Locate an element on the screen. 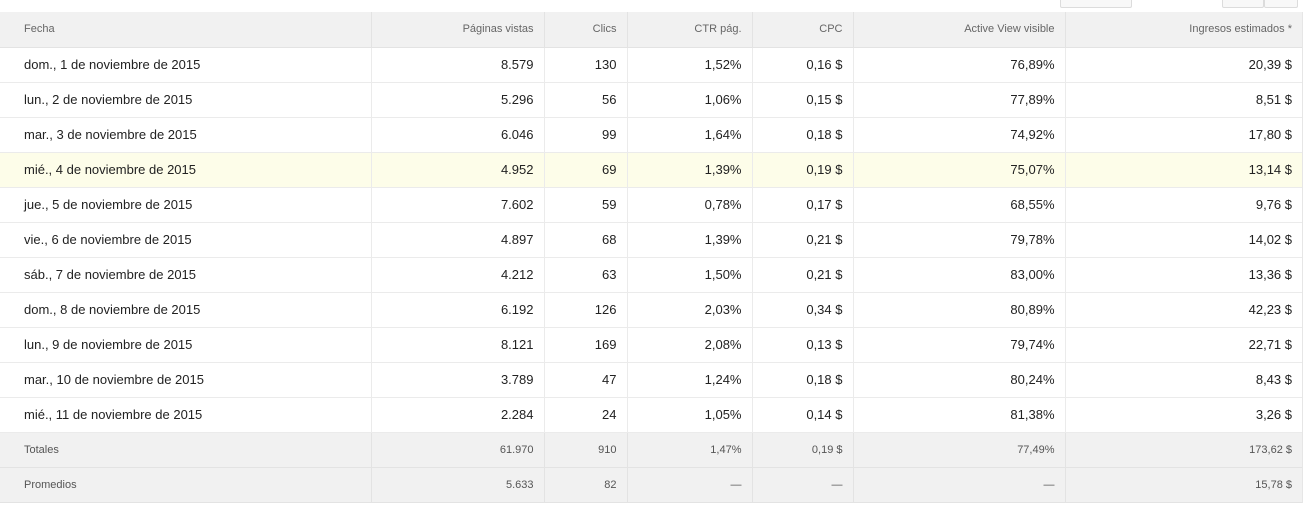 The image size is (1316, 515). cell-date: mar., 3 de noviembre de 2015 is located at coordinates (186, 135).